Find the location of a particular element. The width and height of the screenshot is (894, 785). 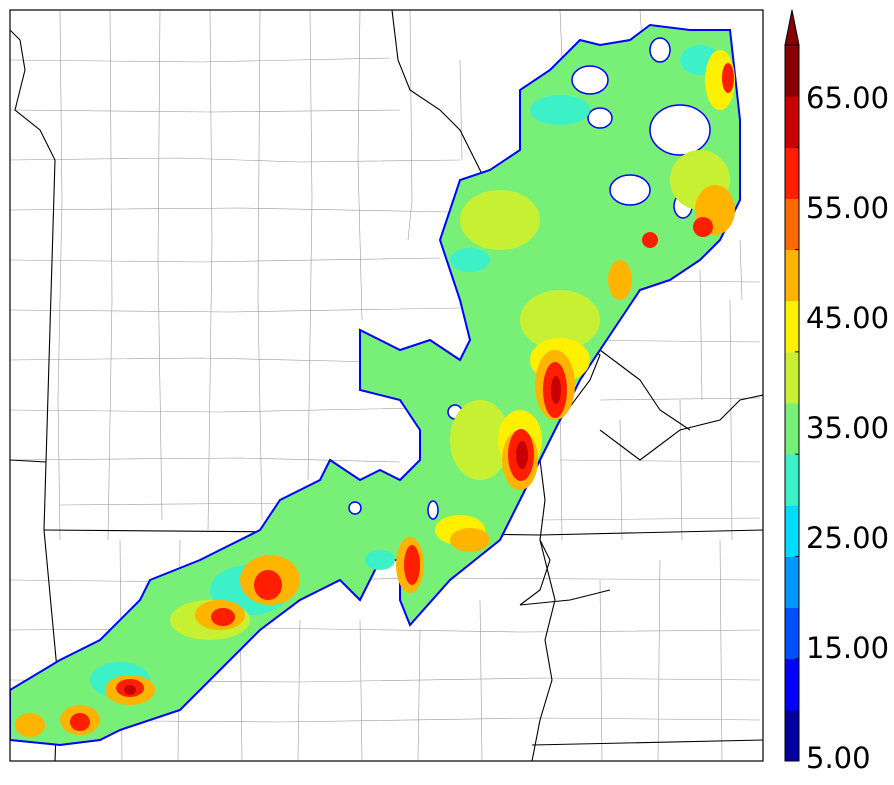

colorbar-tick-label: 25.00 is located at coordinates (848, 538).